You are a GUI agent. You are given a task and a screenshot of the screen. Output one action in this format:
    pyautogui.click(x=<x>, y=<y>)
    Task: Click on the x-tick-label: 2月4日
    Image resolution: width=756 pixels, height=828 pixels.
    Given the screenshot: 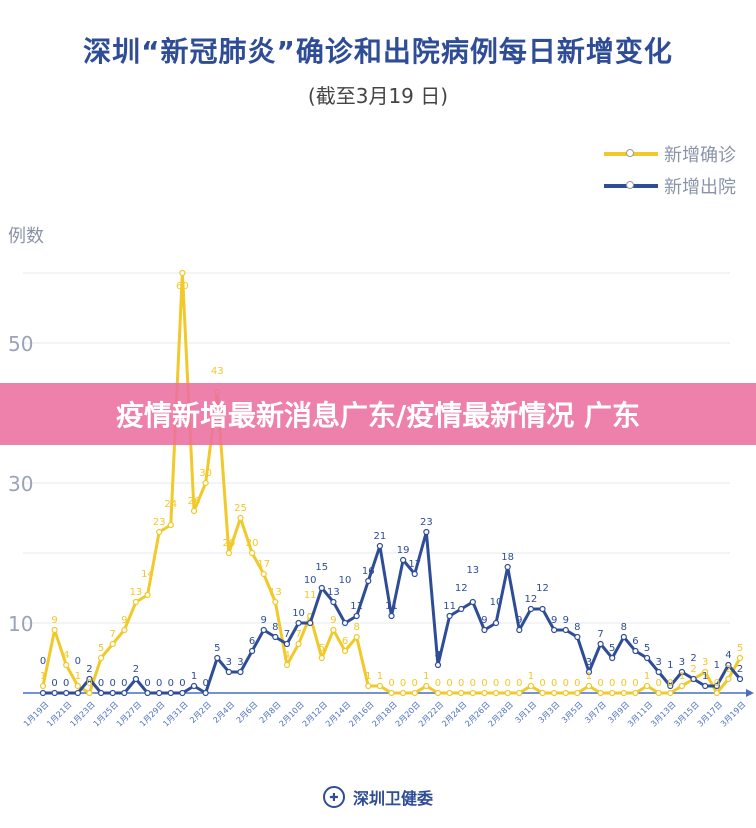 What is the action you would take?
    pyautogui.click(x=223, y=712)
    